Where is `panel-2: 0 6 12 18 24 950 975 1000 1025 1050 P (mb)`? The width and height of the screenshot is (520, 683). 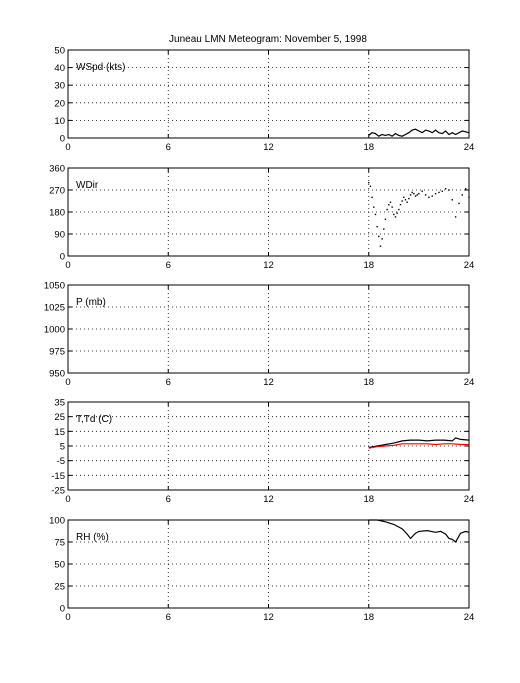 panel-2: 0 6 12 18 24 950 975 1000 1025 1050 P (mb) is located at coordinates (259, 335).